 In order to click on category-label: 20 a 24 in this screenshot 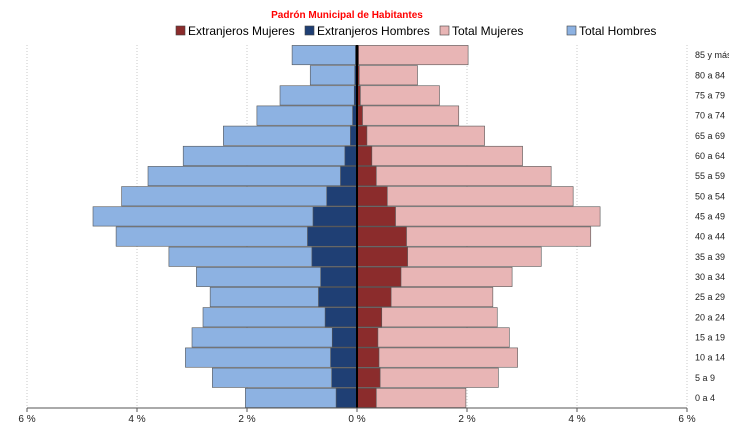, I will do `click(710, 317)`.